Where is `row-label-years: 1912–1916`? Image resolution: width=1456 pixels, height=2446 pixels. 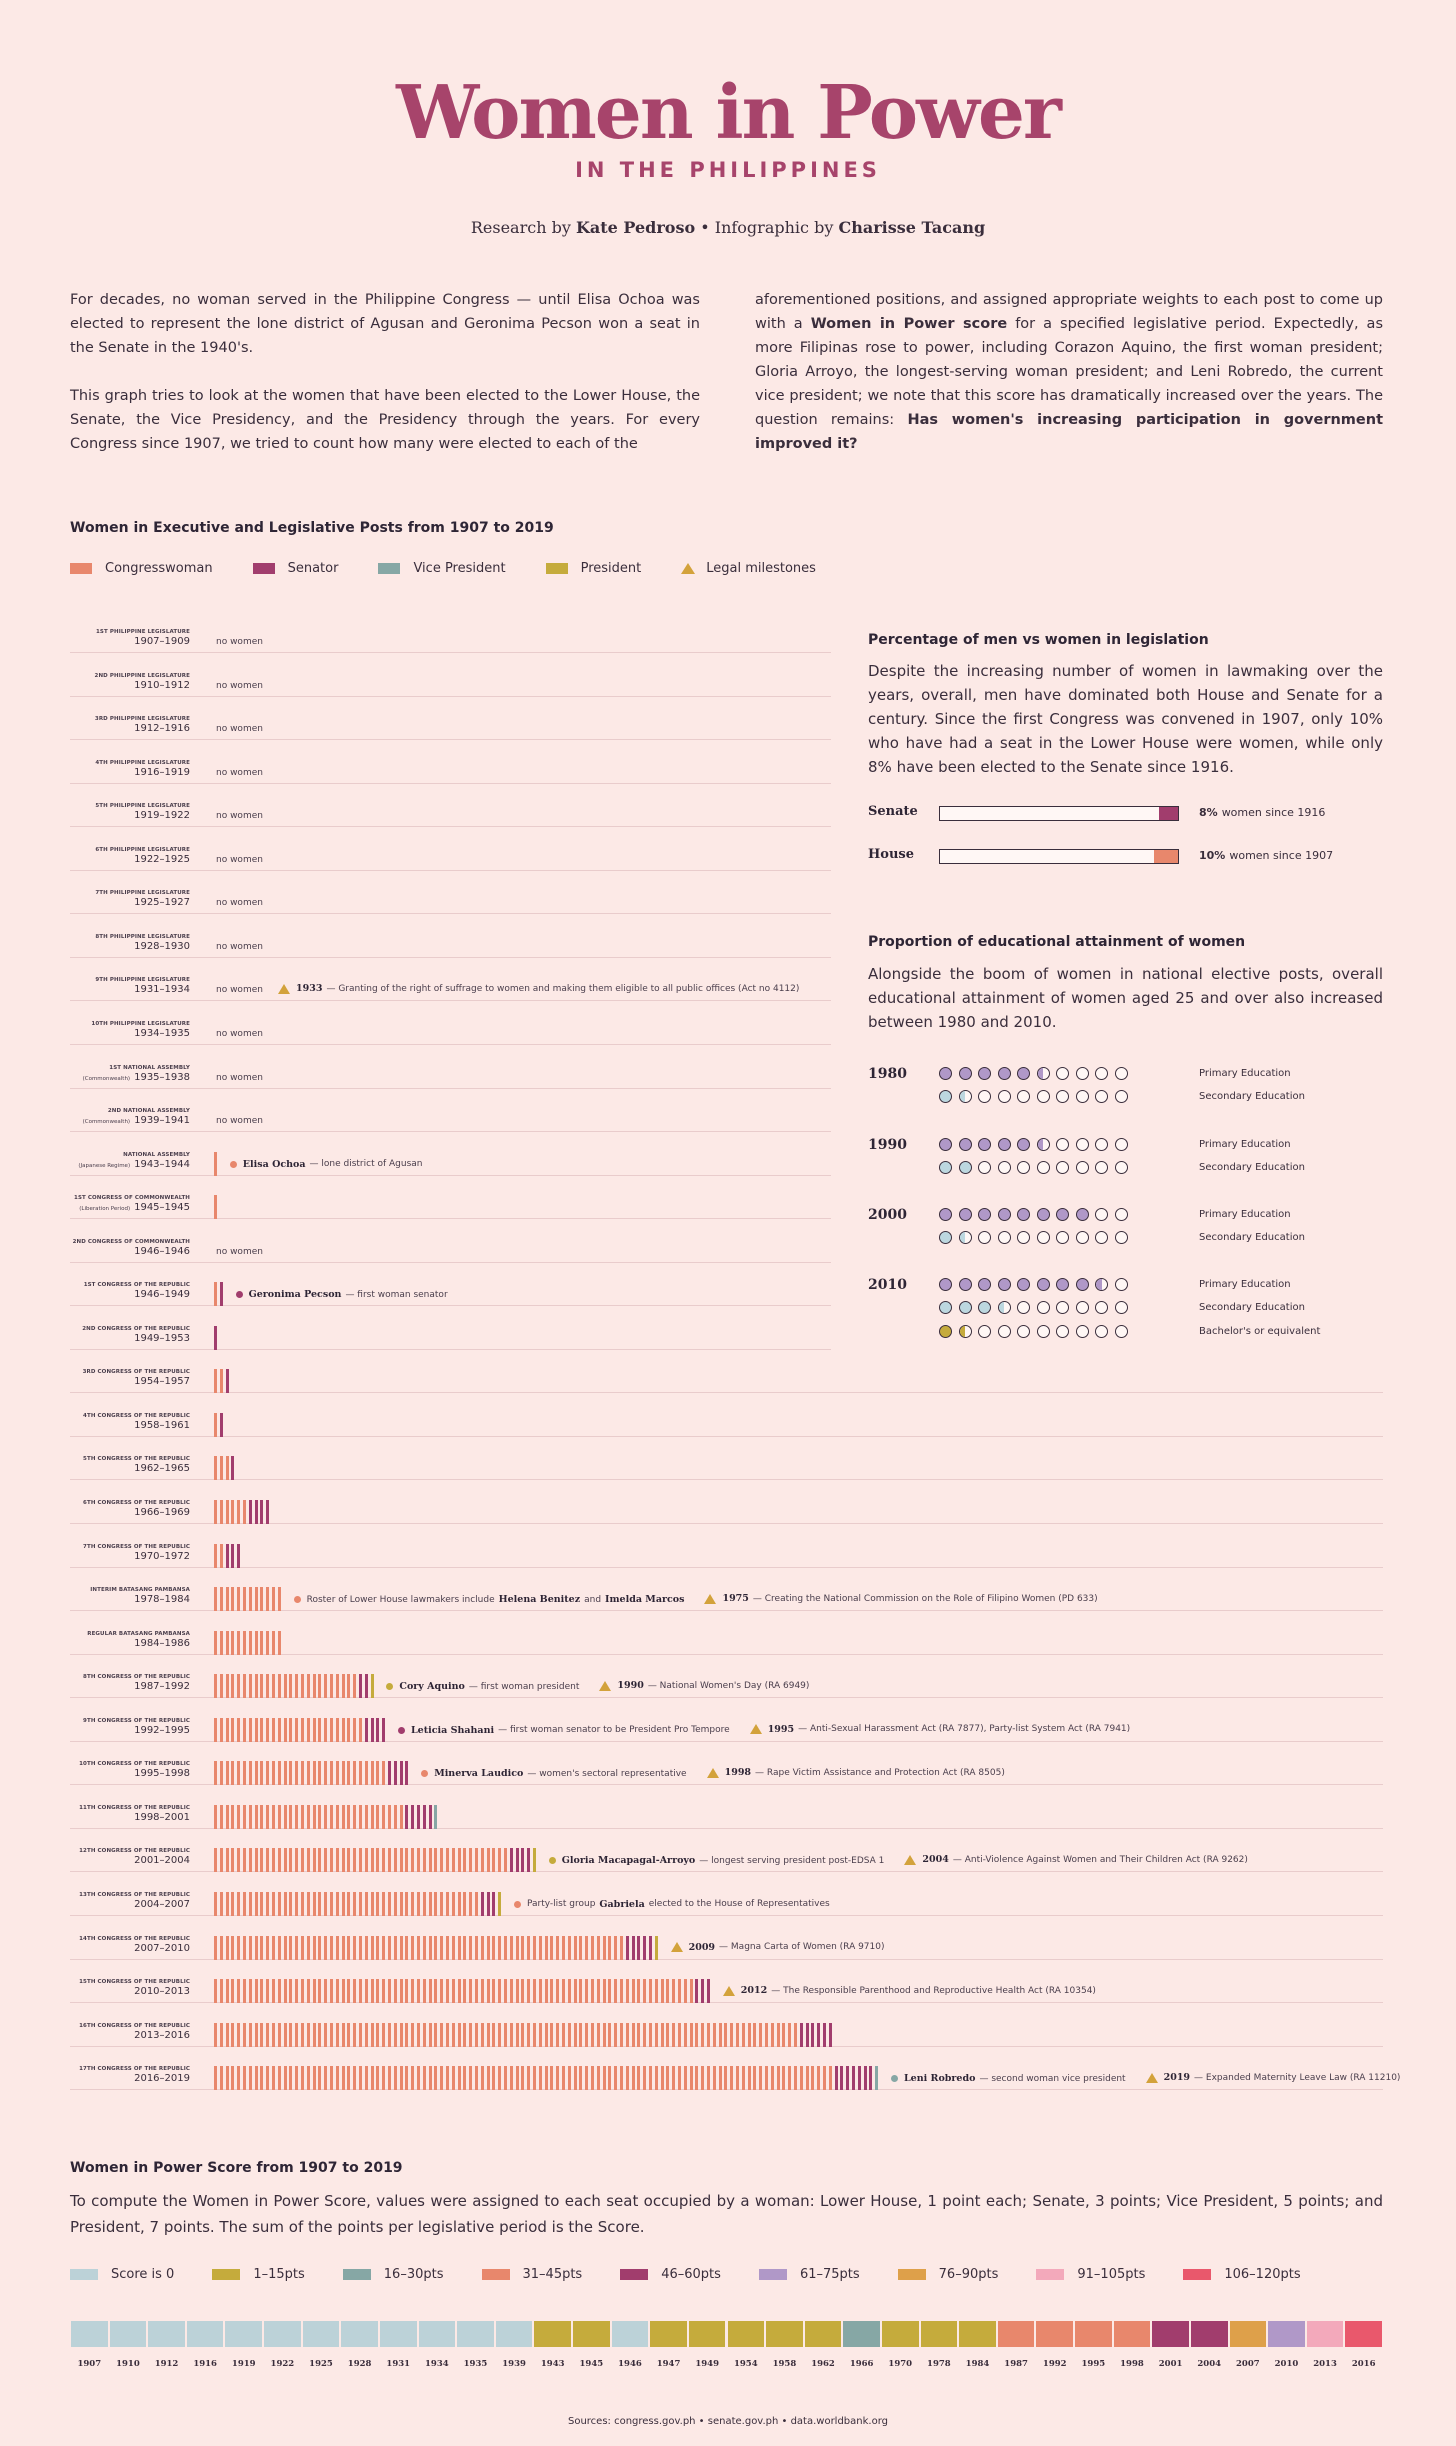 row-label-years: 1912–1916 is located at coordinates (162, 729).